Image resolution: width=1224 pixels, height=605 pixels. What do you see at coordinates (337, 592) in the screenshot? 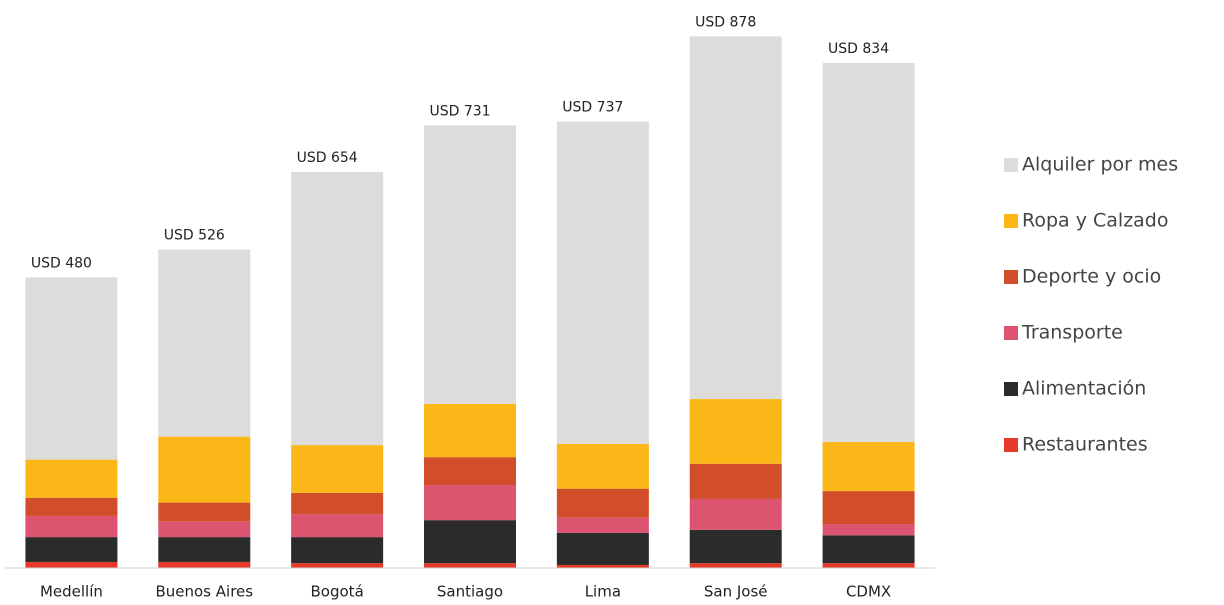
I see `x-tick-label: Bogotá` at bounding box center [337, 592].